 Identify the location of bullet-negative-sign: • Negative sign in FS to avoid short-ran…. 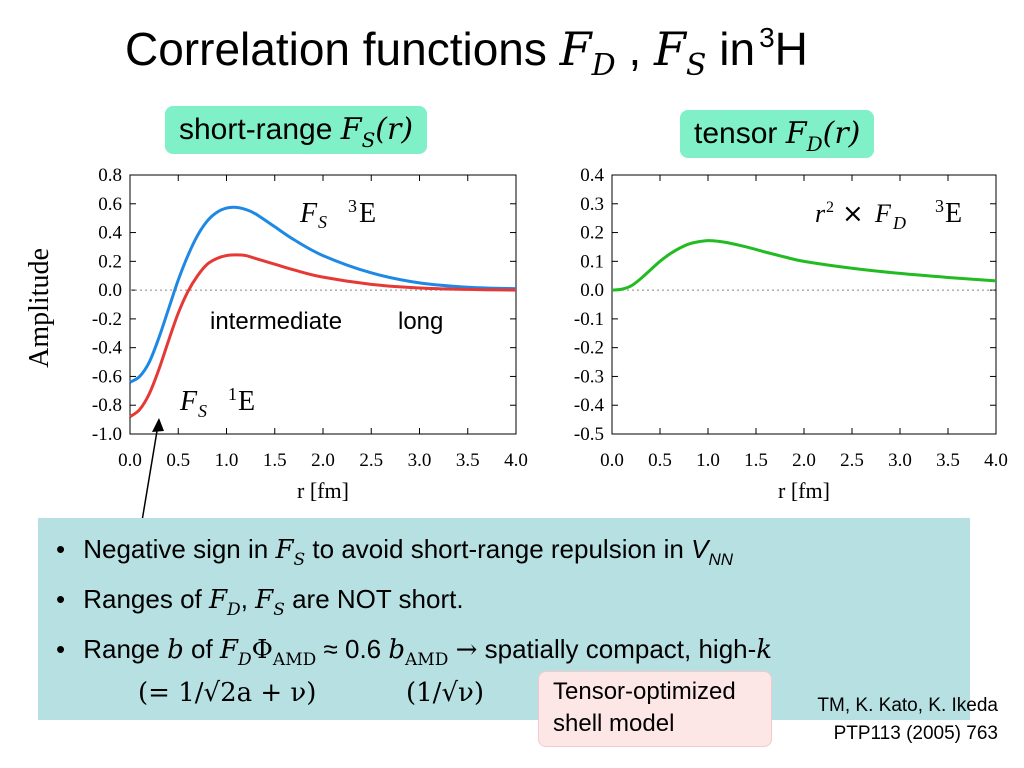
(394, 552).